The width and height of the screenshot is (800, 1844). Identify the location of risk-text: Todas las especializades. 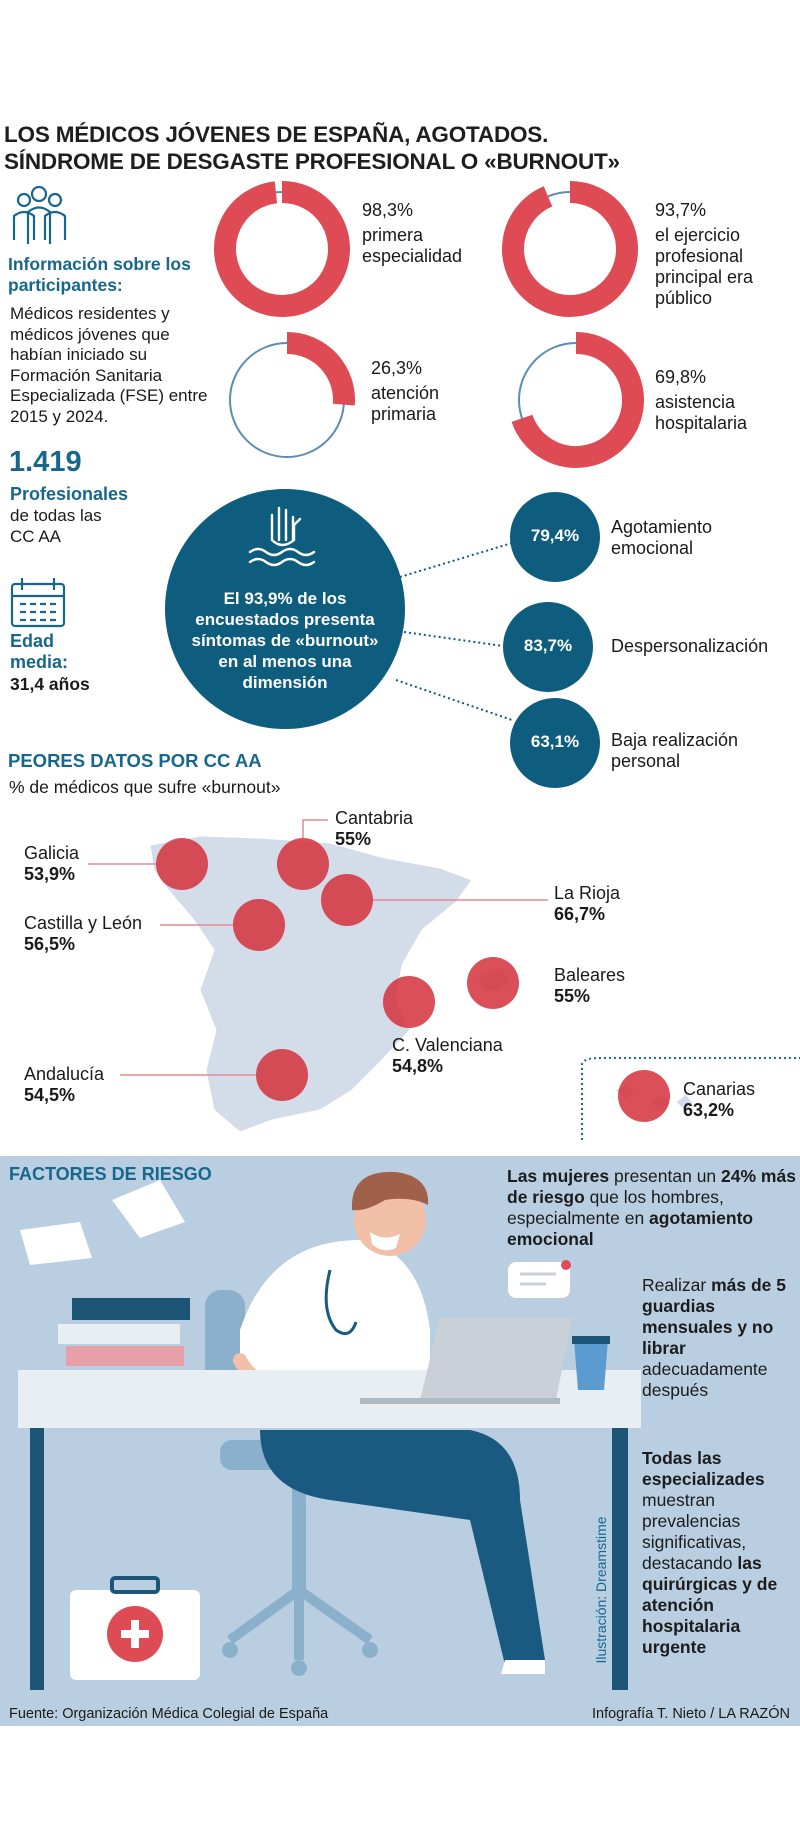
(703, 1468).